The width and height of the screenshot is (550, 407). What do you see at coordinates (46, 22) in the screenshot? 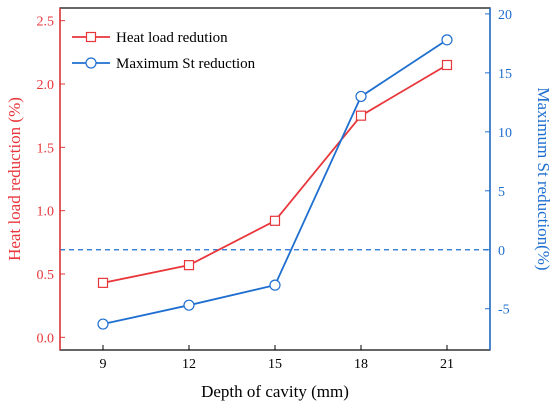
I see `left-y-tick-label: 2.5` at bounding box center [46, 22].